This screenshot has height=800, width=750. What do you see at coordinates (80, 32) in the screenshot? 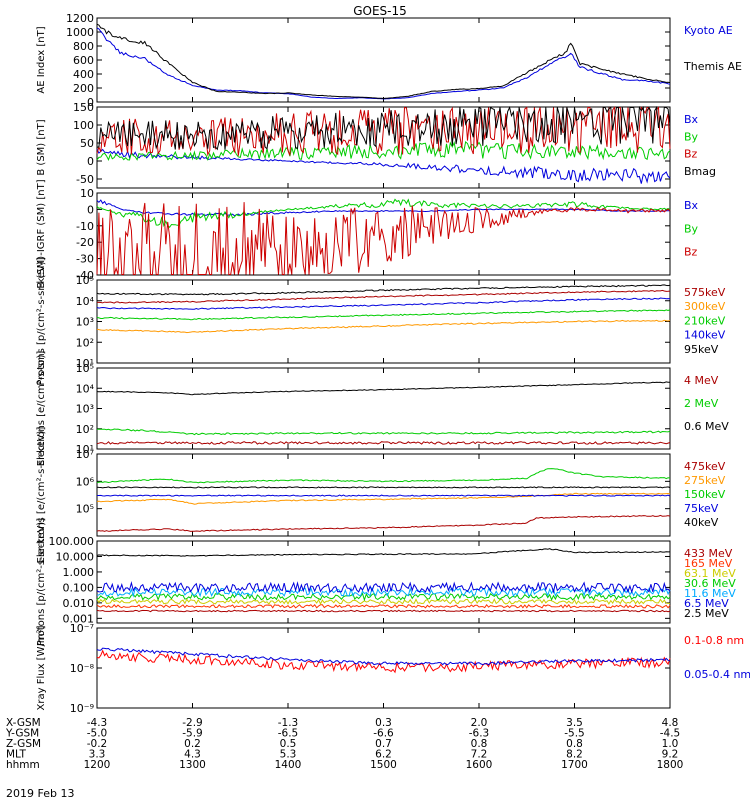
I see `y-tick-label: 1000` at bounding box center [80, 32].